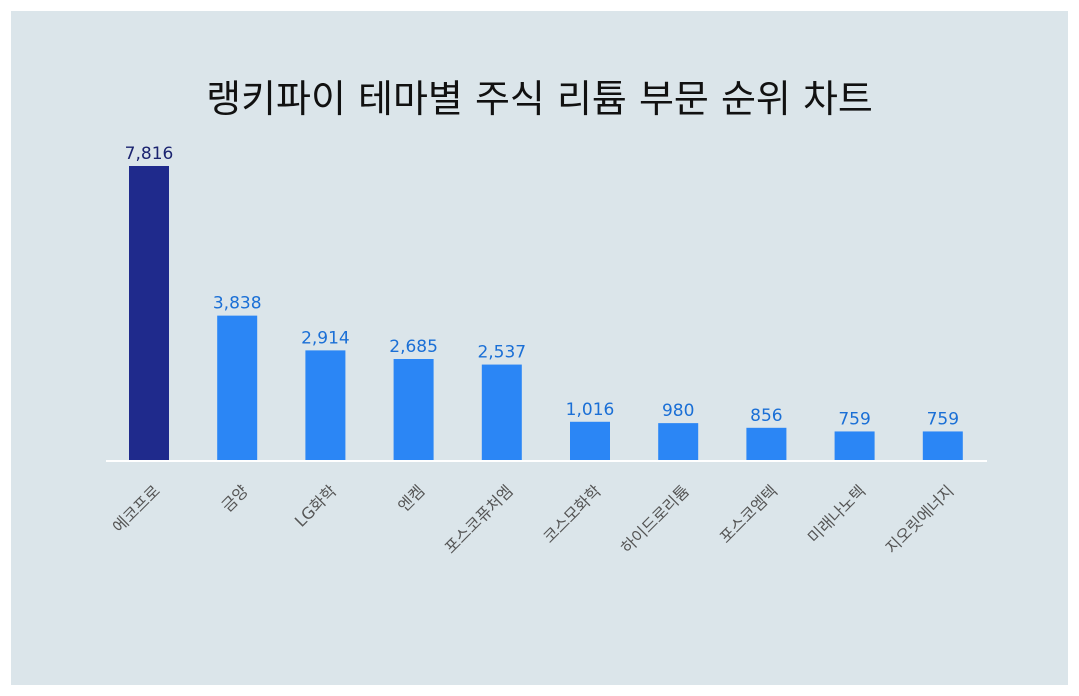  What do you see at coordinates (325, 338) in the screenshot?
I see `value-label-3: 2,914` at bounding box center [325, 338].